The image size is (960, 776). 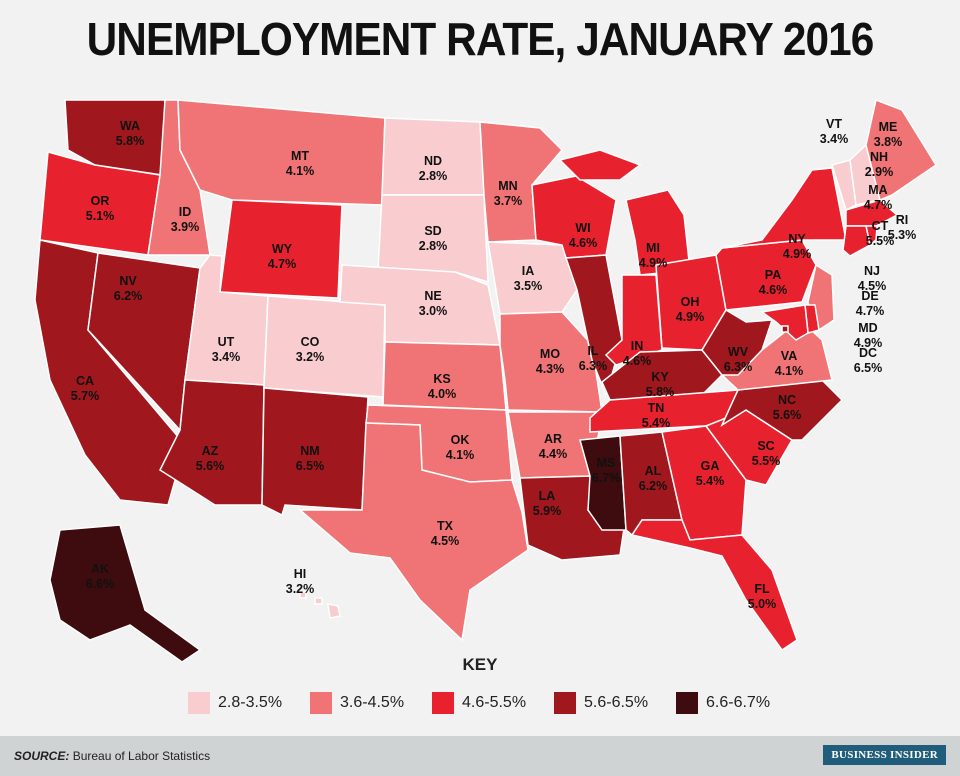 What do you see at coordinates (784, 208) in the screenshot?
I see `state-ny` at bounding box center [784, 208].